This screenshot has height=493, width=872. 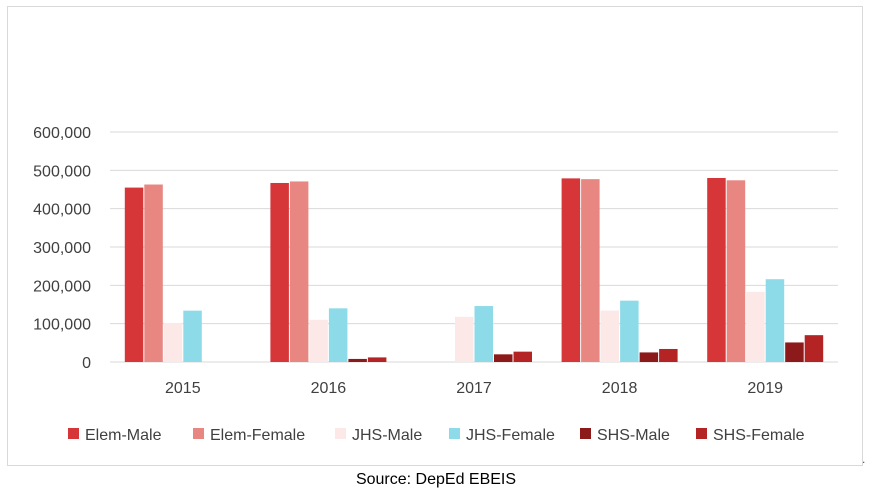 What do you see at coordinates (775, 320) in the screenshot?
I see `bar-jhs-female-2019` at bounding box center [775, 320].